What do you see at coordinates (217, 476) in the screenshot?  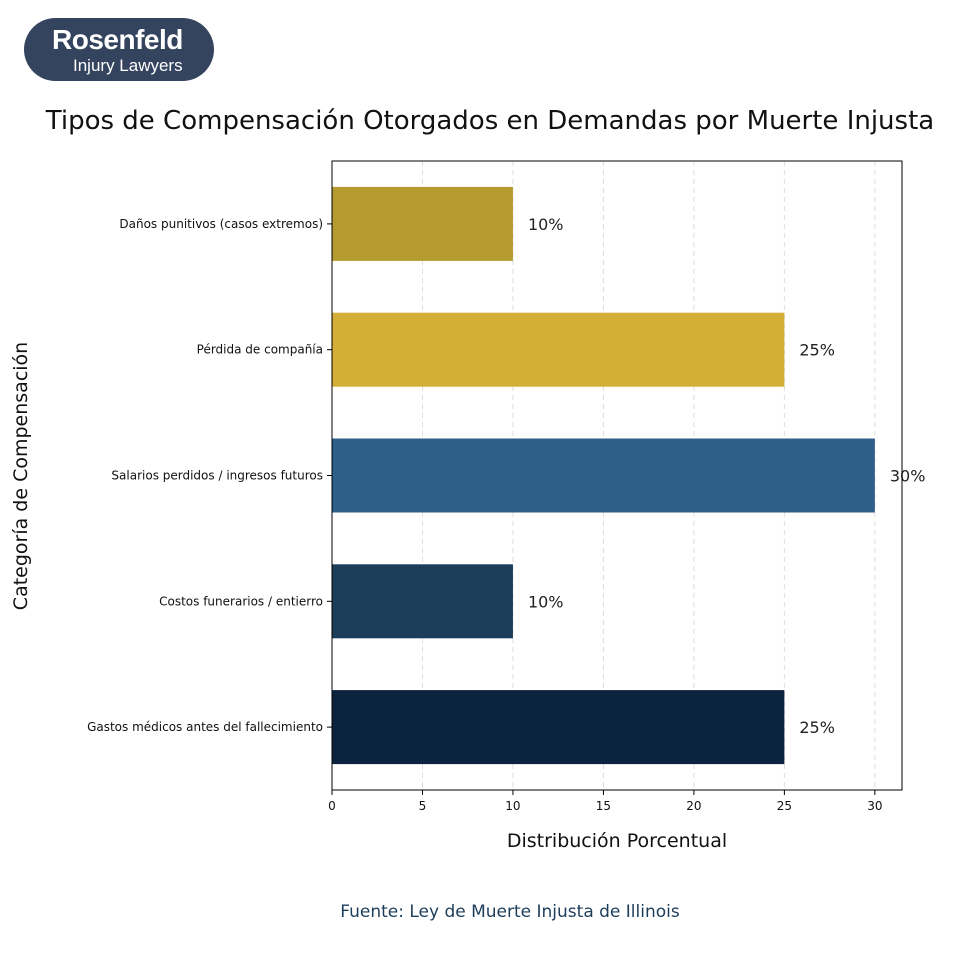 I see `y-tick-label: Salarios perdidos / ingresos futuros` at bounding box center [217, 476].